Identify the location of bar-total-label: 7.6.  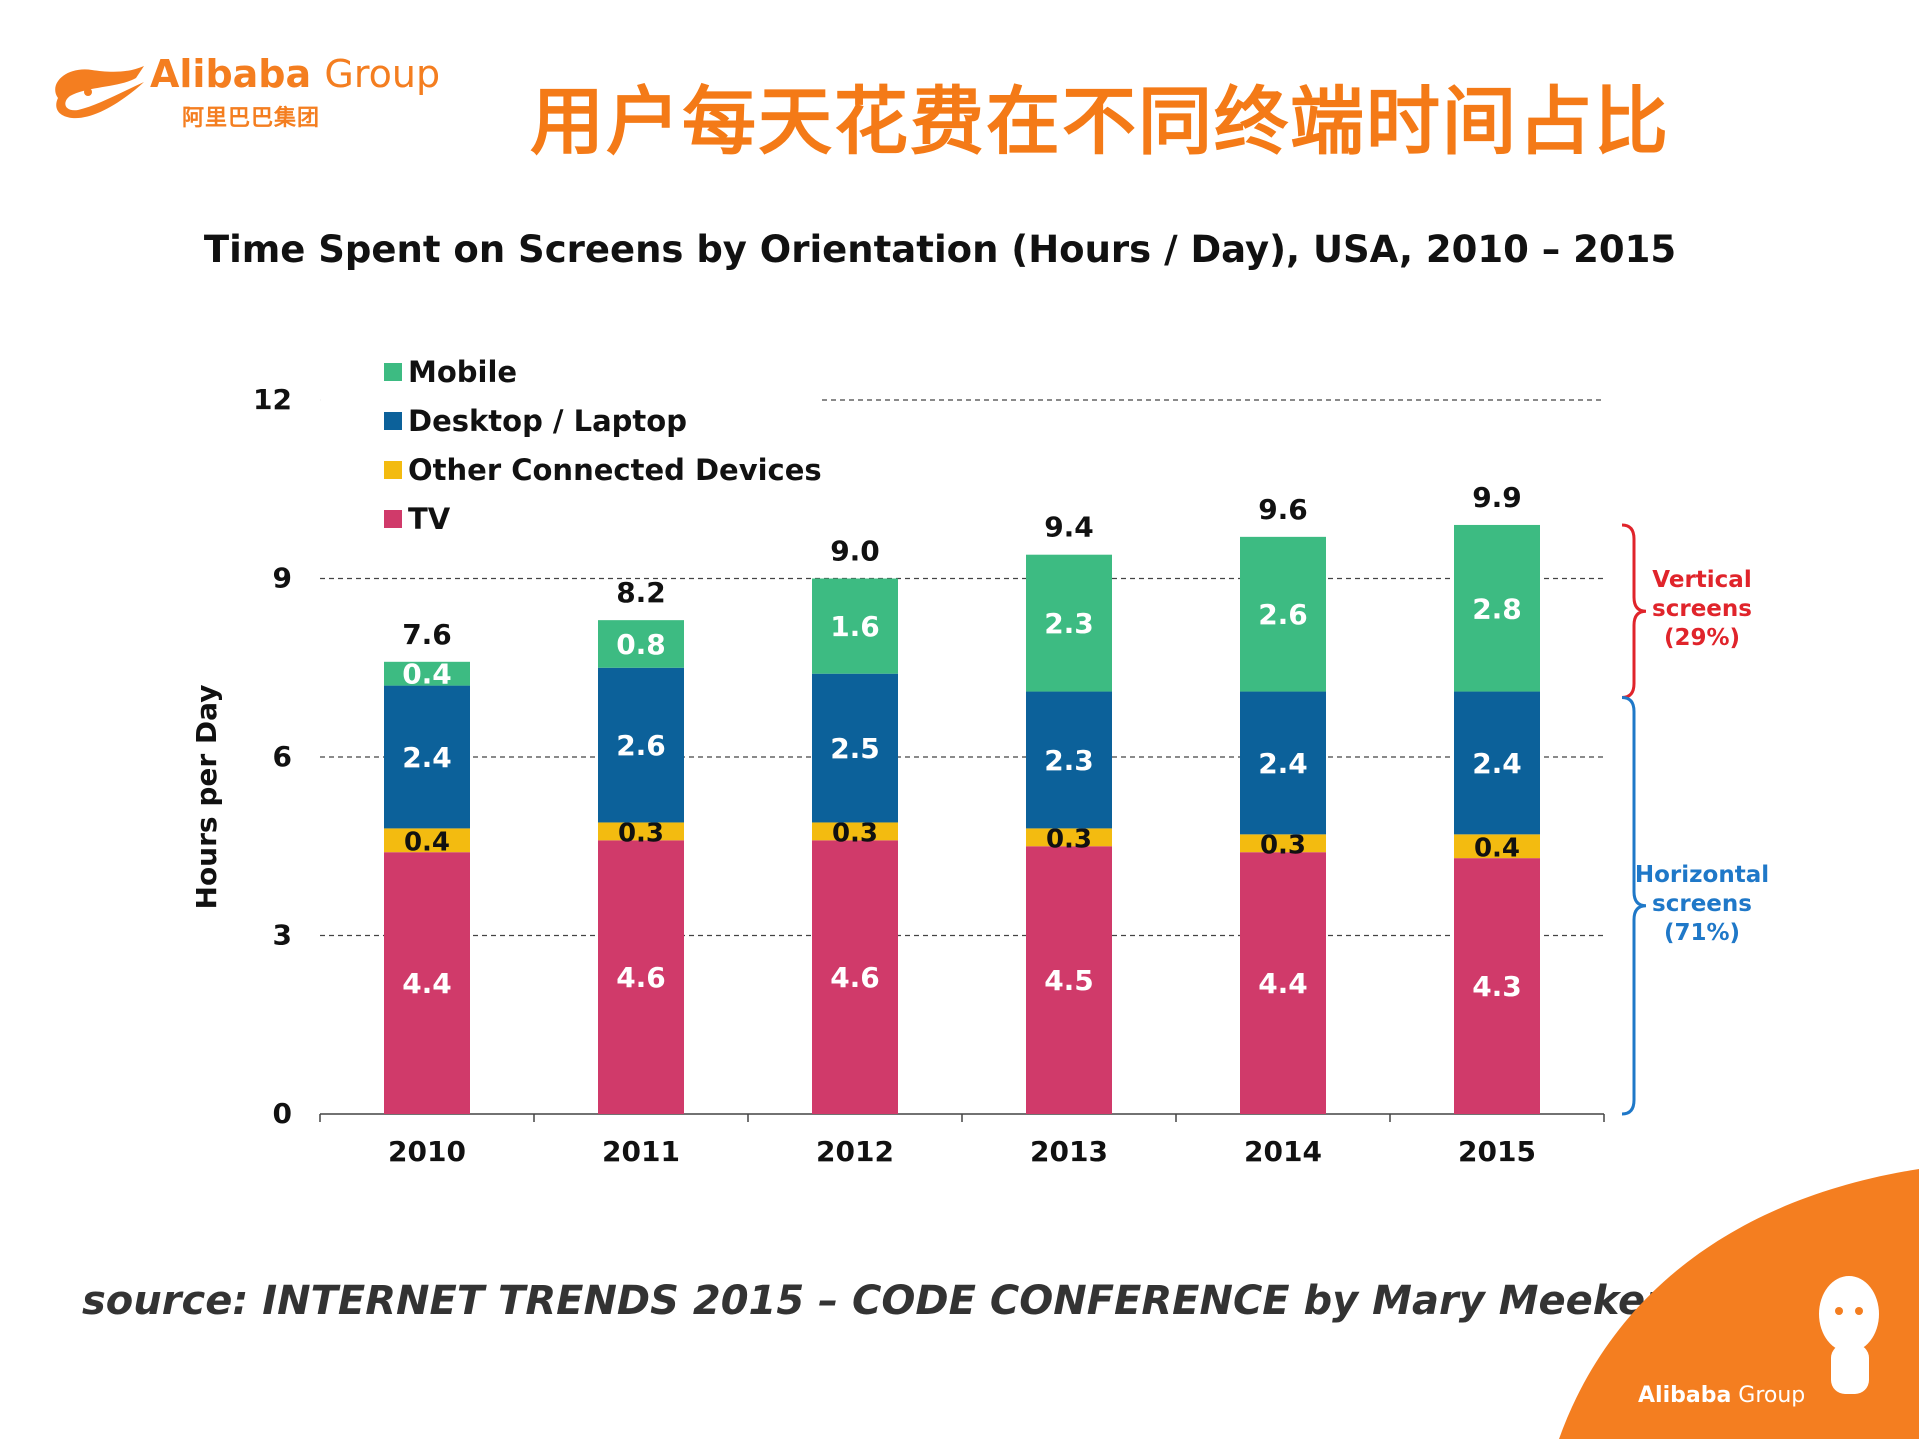
(427, 634).